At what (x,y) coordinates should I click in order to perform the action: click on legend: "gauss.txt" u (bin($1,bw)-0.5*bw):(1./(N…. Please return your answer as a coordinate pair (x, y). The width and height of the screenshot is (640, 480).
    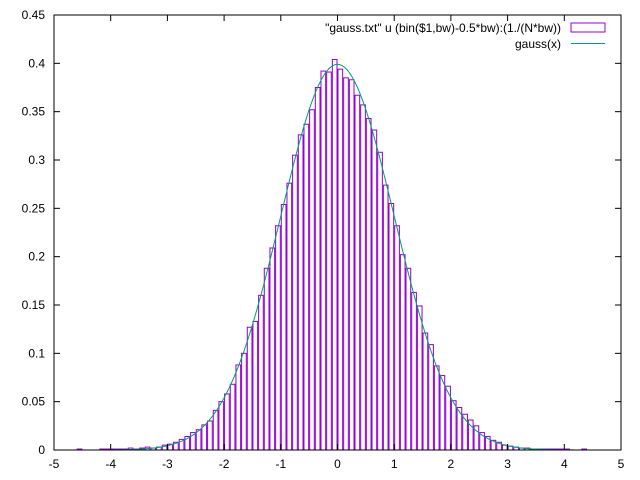
    Looking at the image, I should click on (465, 36).